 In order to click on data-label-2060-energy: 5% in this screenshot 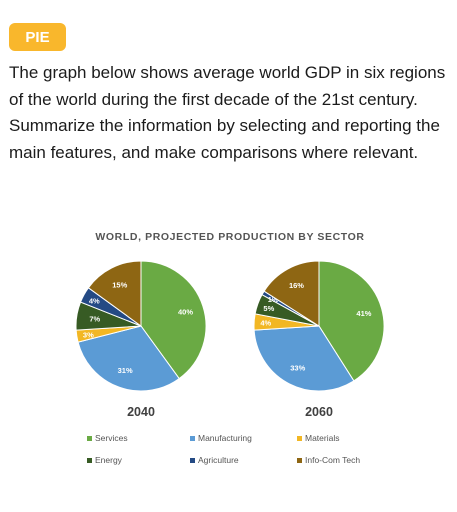, I will do `click(268, 308)`.